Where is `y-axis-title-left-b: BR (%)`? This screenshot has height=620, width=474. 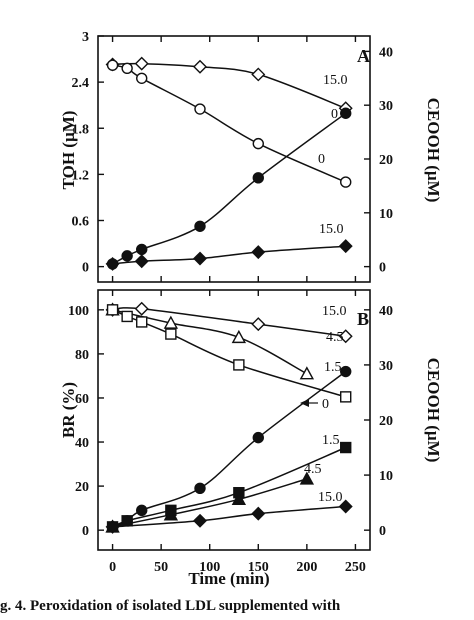 y-axis-title-left-b: BR (%) is located at coordinates (68, 410).